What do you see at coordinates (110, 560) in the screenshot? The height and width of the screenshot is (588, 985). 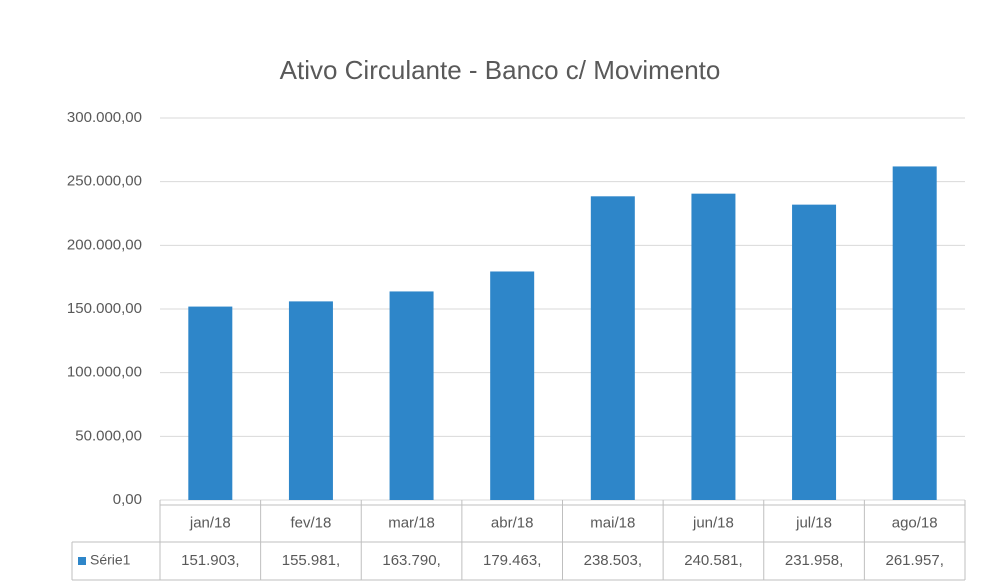 I see `legend-label: Série1` at bounding box center [110, 560].